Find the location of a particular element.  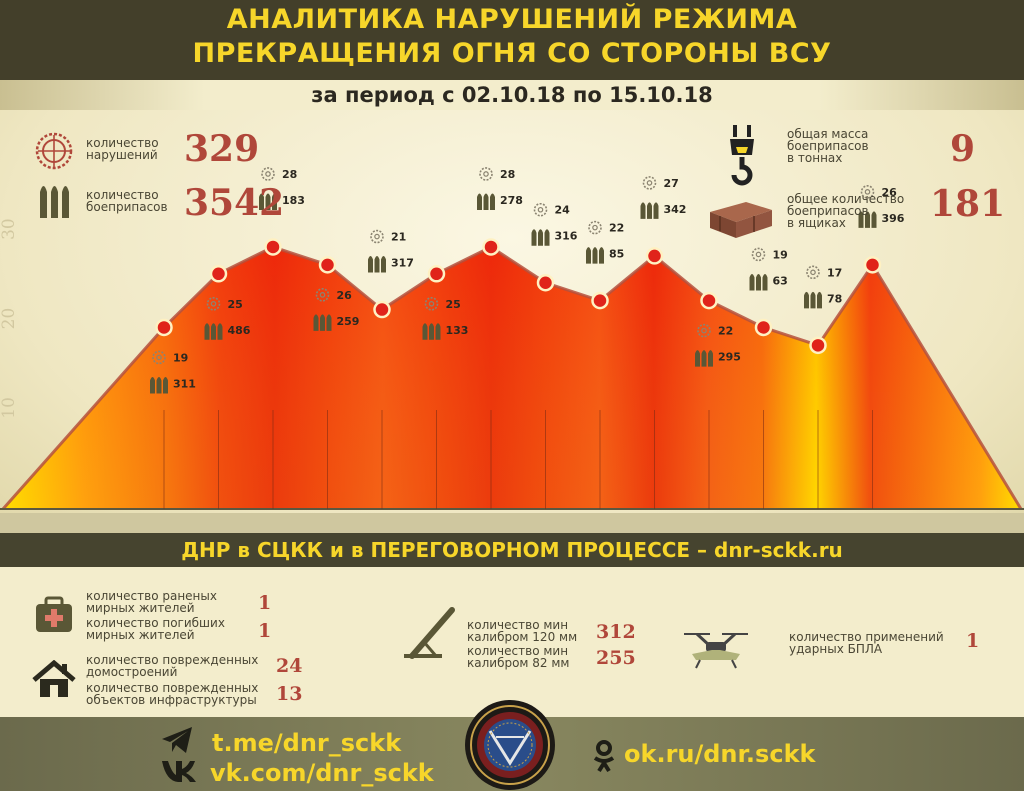

wounded-label-line2: мирных жителей is located at coordinates (140, 608).